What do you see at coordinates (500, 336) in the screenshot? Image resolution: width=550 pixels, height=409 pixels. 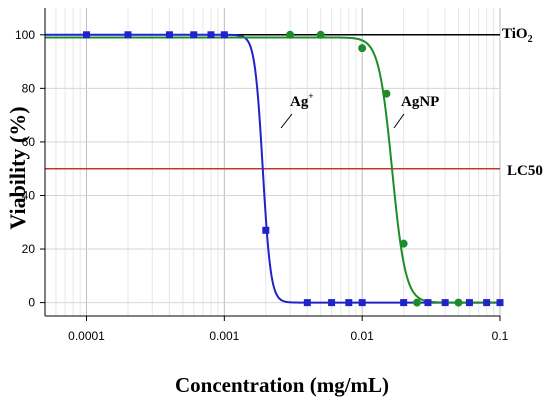 I see `x-tick-label: 0.1` at bounding box center [500, 336].